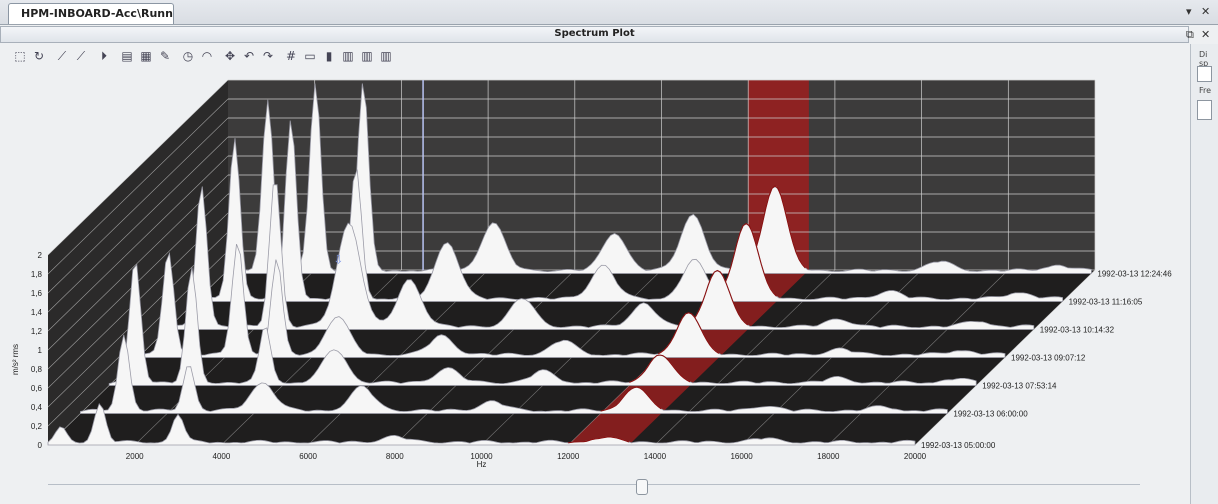  Describe the element at coordinates (1190, 34) in the screenshot. I see `panel-restore-icon: ⧉` at that location.